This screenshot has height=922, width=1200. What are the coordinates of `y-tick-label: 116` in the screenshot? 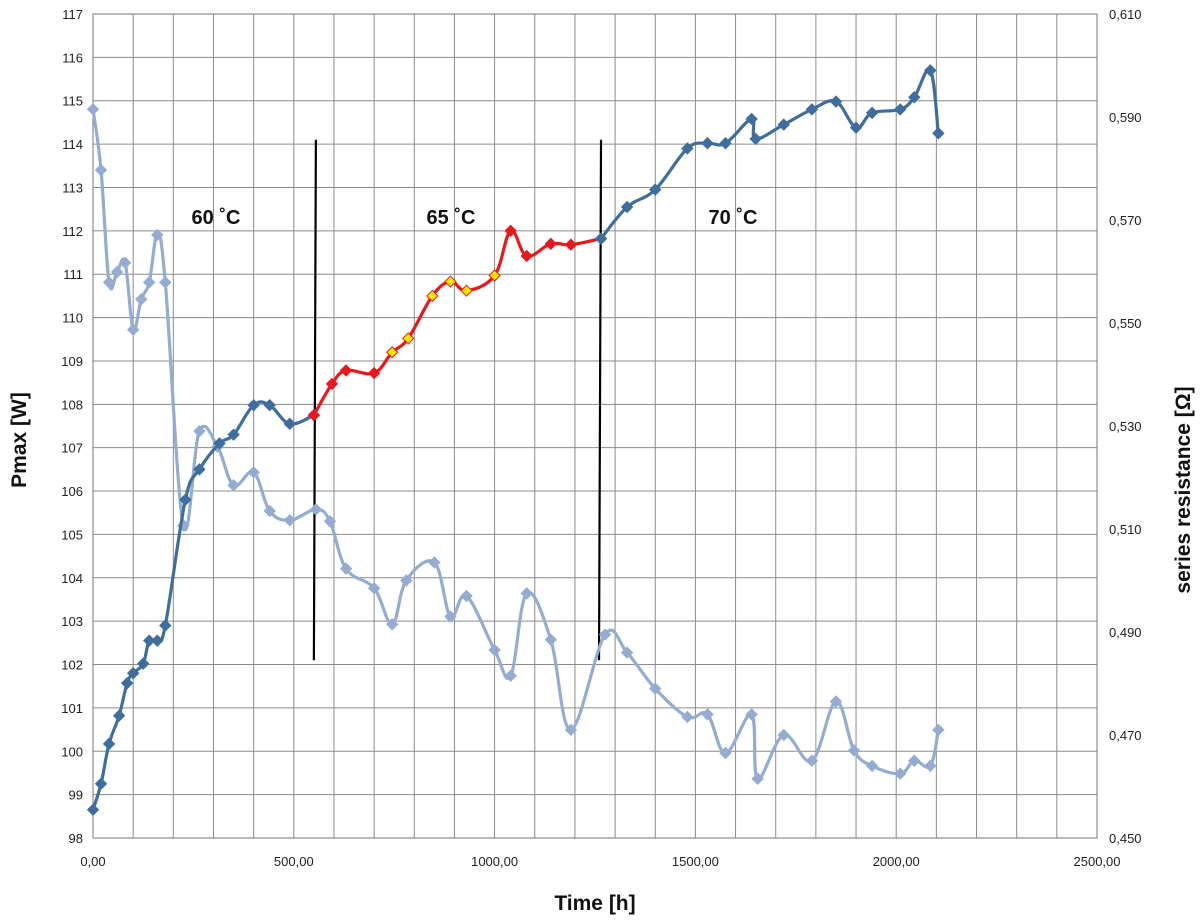 It's located at (72, 57).